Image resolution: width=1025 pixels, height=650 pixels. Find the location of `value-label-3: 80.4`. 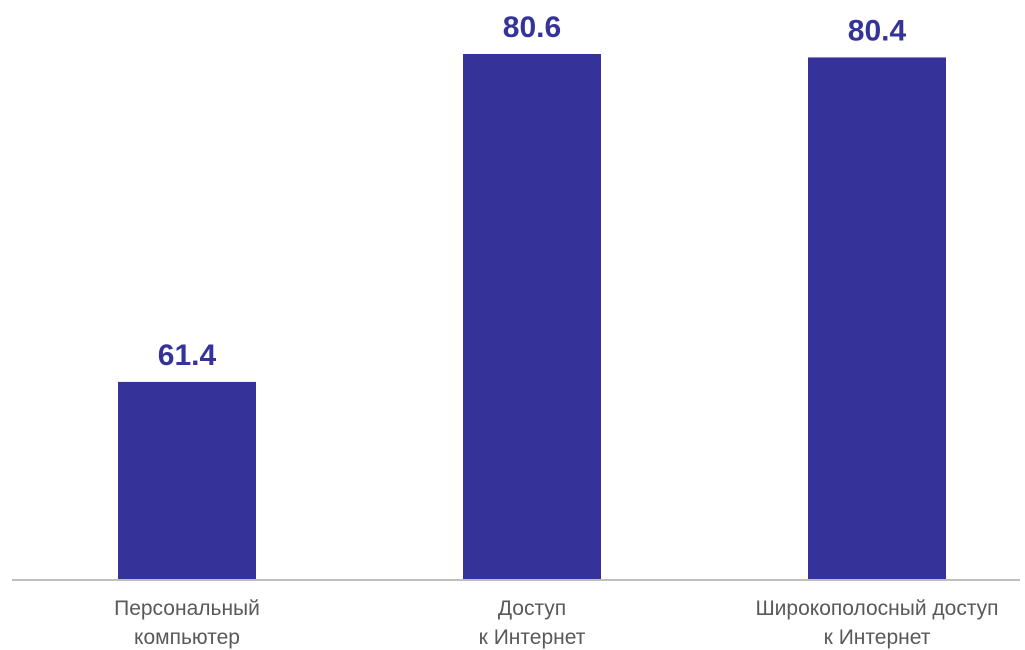

value-label-3: 80.4 is located at coordinates (877, 30).